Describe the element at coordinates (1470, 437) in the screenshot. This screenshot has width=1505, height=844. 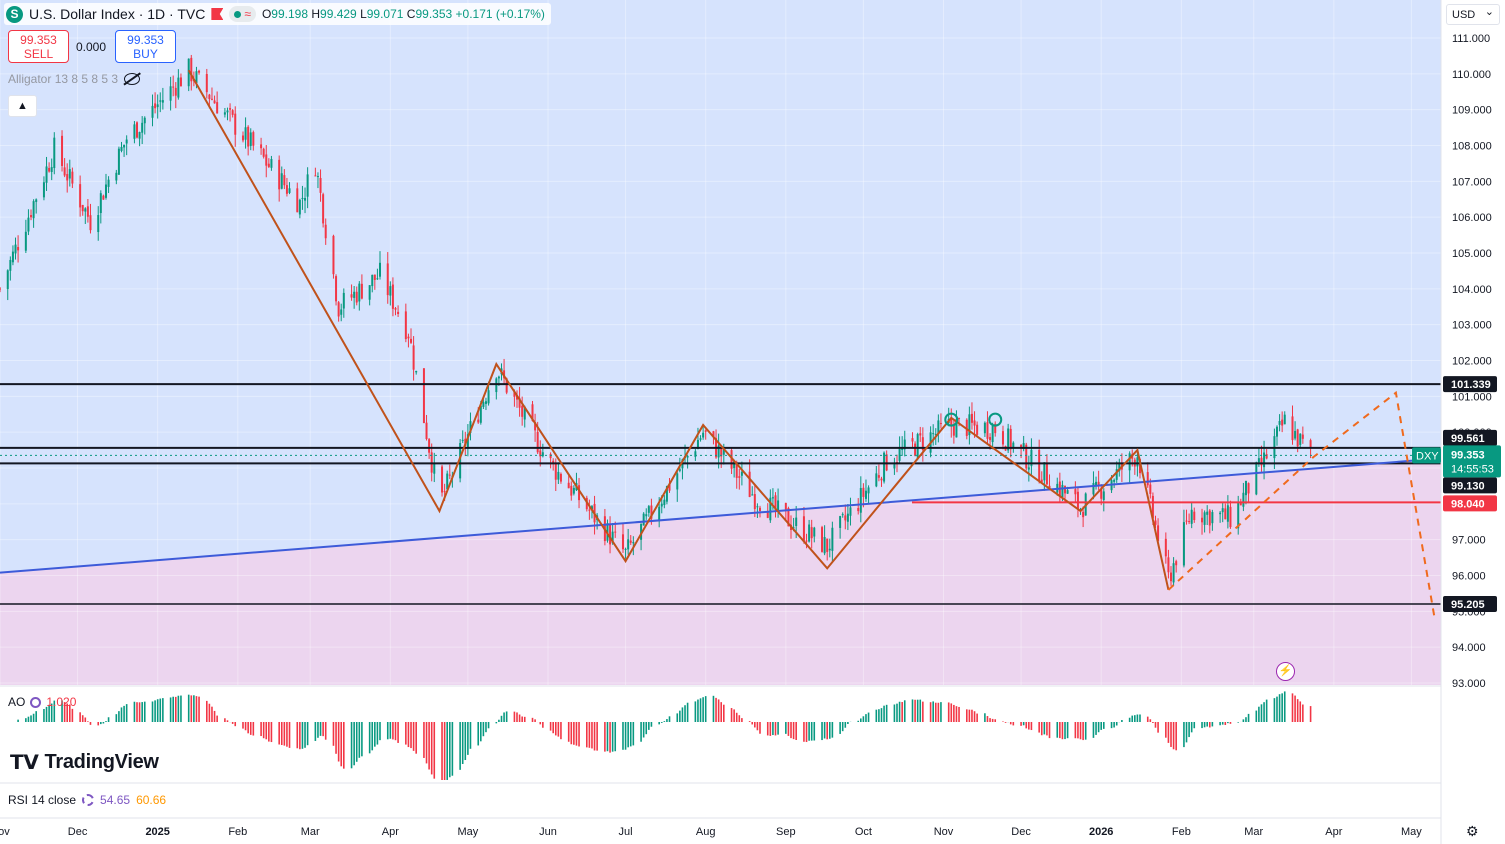
I see `upper-badge` at that location.